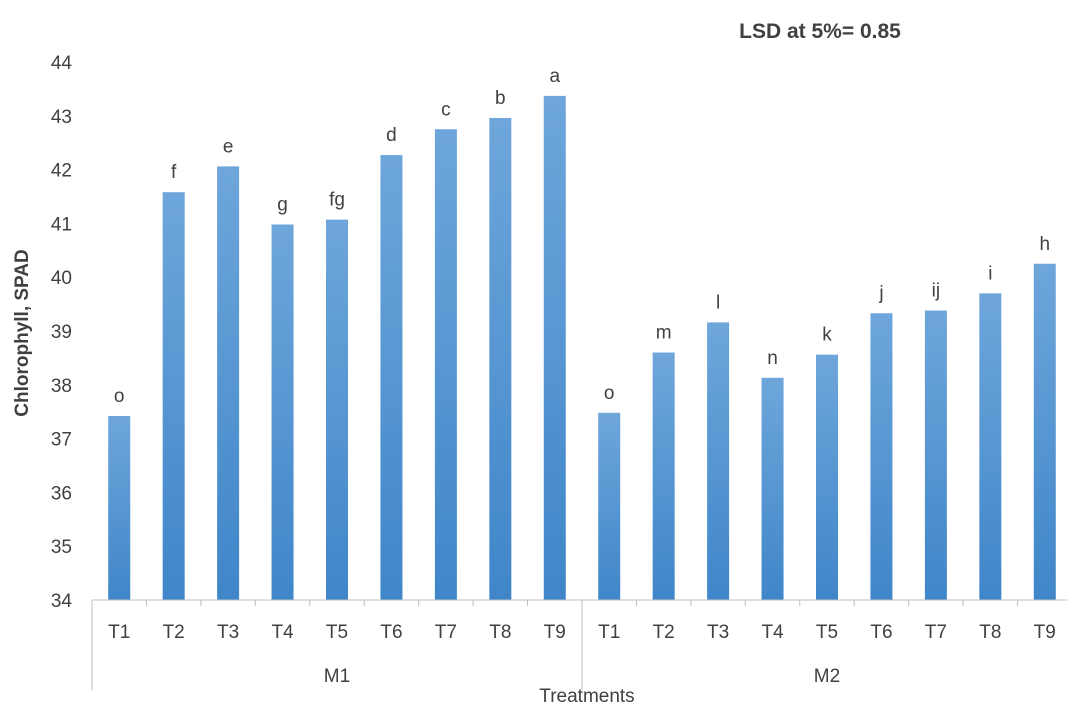  I want to click on bar-significance-label: k, so click(827, 335).